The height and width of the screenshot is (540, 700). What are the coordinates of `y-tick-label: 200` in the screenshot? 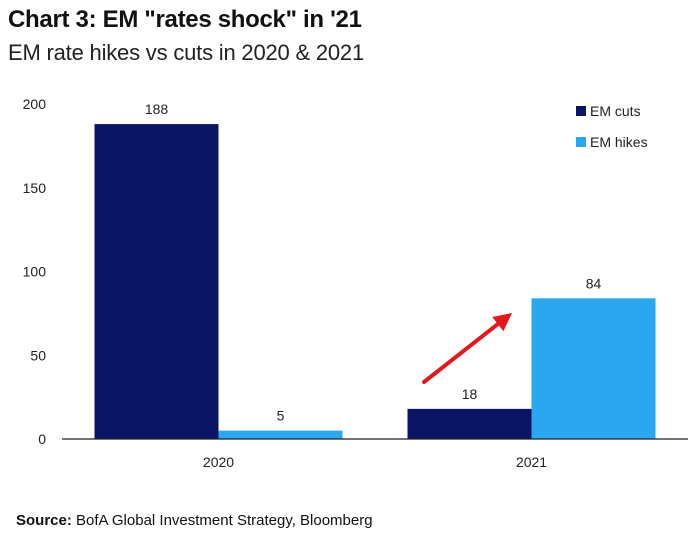 It's located at (35, 104).